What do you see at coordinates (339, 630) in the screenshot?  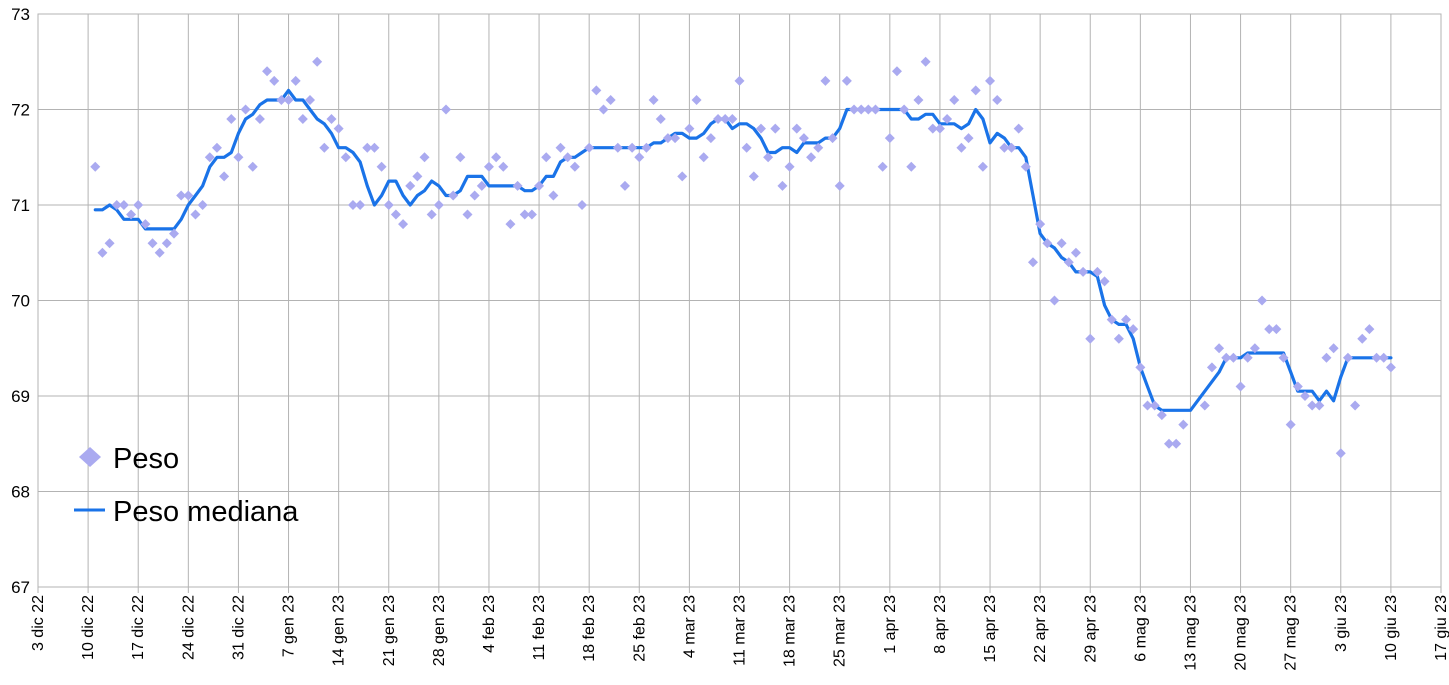 I see `x-tick-label: 14 gen 23` at bounding box center [339, 630].